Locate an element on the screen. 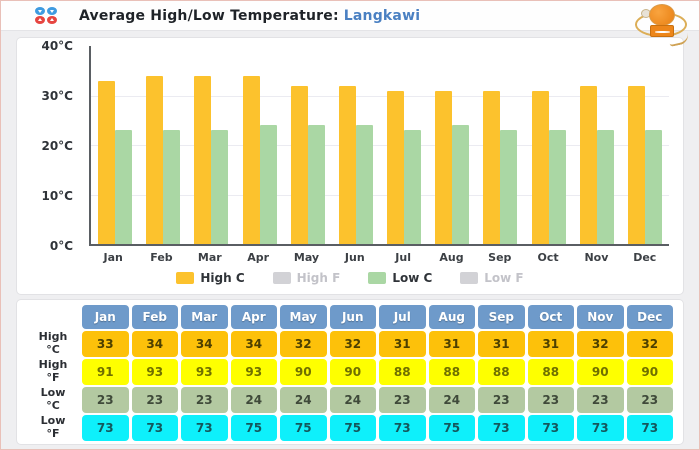 The height and width of the screenshot is (450, 700). bar-low-c-apr is located at coordinates (268, 184).